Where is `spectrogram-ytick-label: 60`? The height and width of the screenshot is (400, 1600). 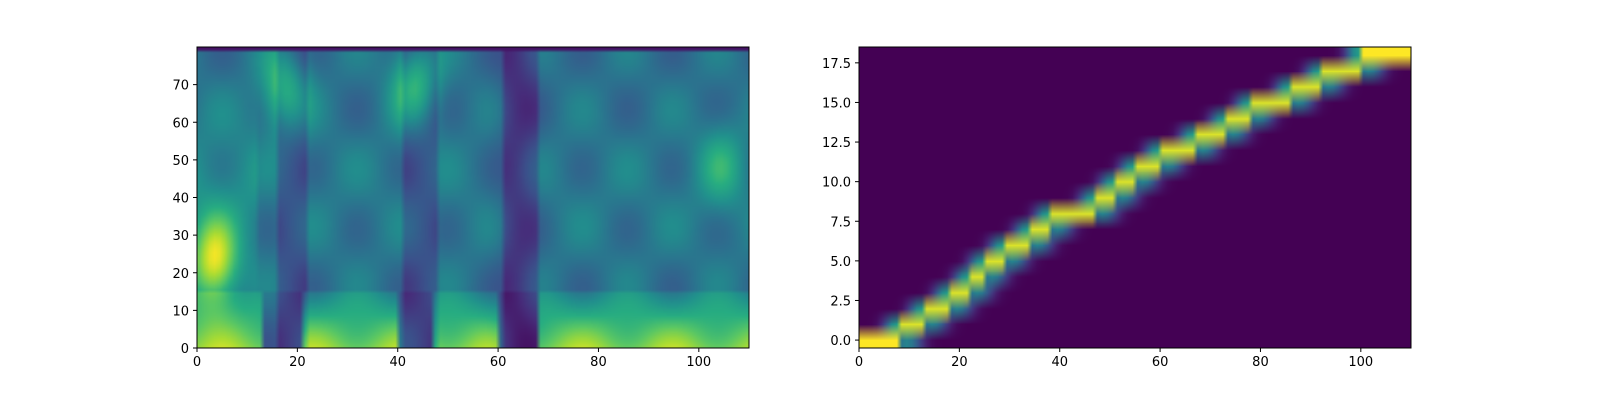 spectrogram-ytick-label: 60 is located at coordinates (180, 123).